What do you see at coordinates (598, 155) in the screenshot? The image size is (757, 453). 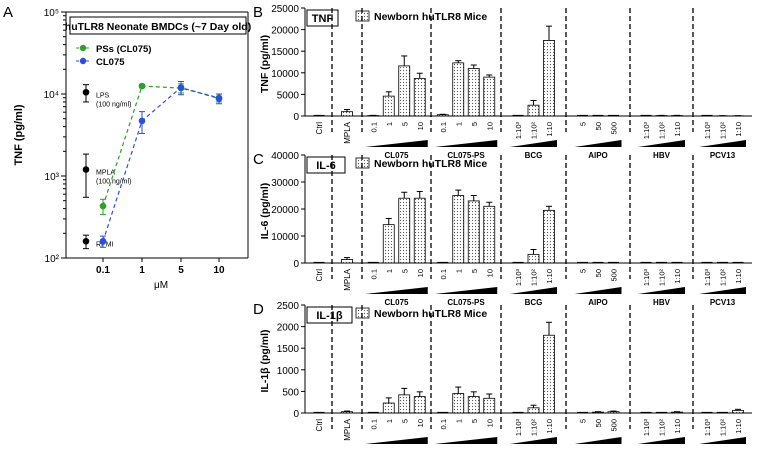 I see `group-label: AlPO` at bounding box center [598, 155].